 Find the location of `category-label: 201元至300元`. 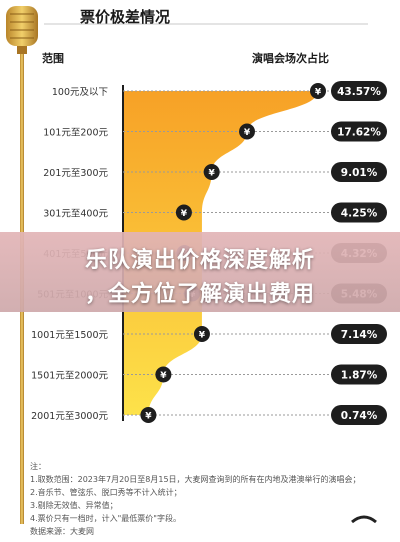

category-label: 201元至300元 is located at coordinates (75, 173).